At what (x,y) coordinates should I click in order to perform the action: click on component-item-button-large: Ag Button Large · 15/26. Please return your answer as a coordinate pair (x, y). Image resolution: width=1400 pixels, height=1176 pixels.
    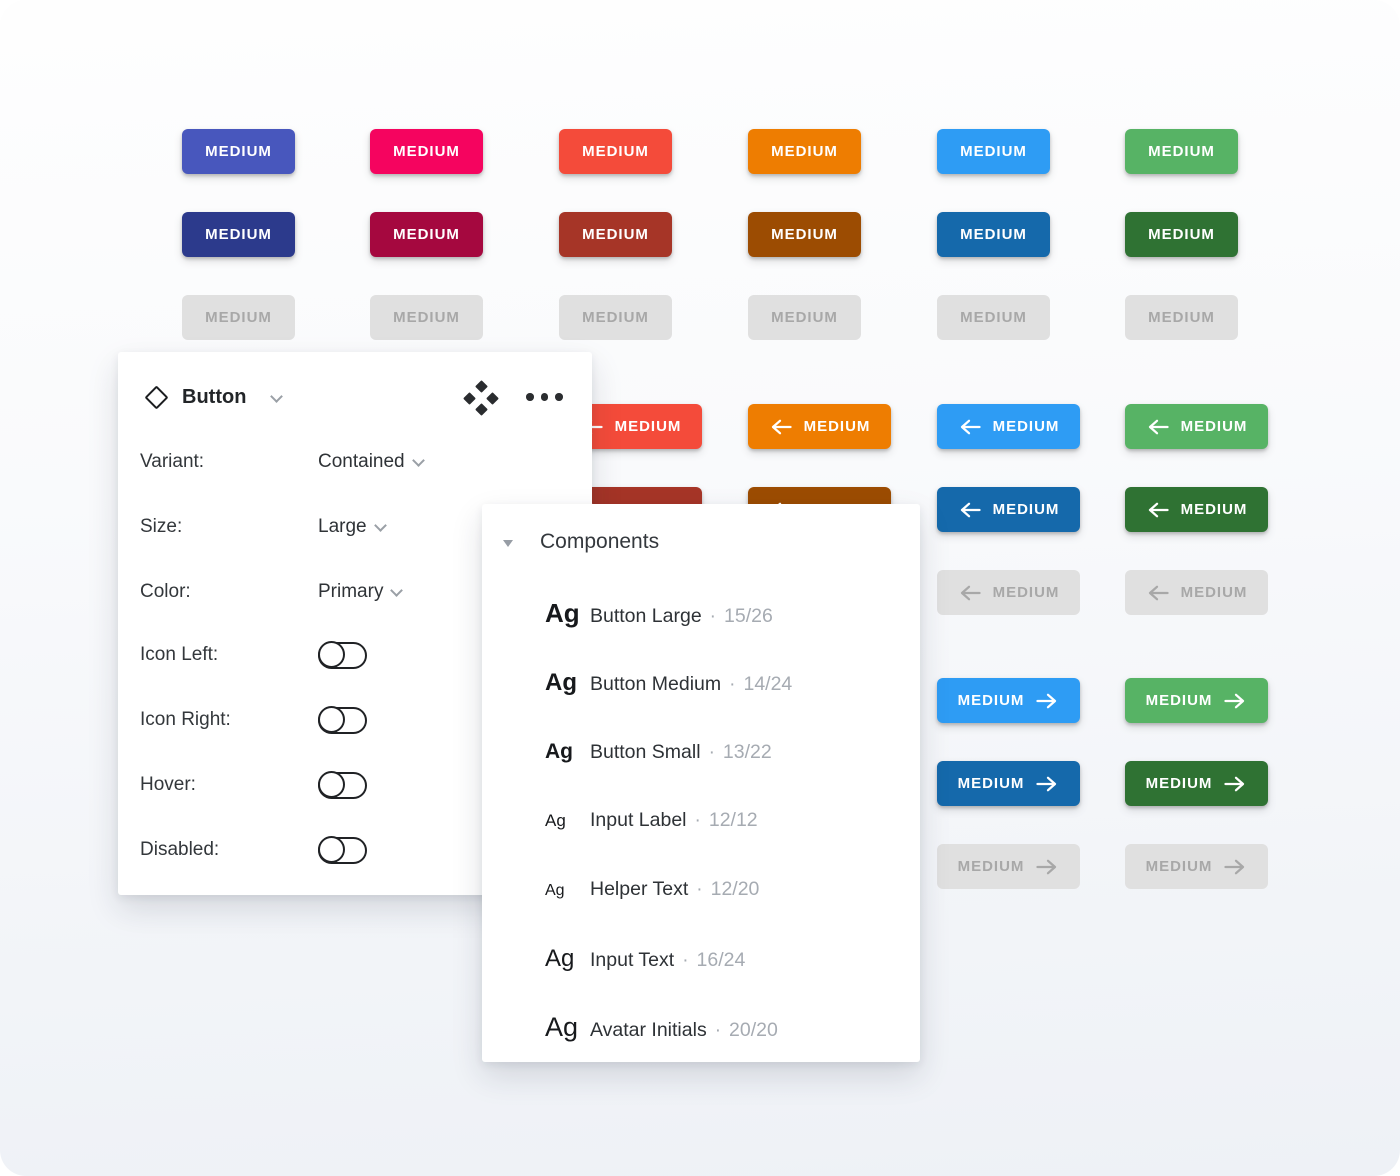
    Looking at the image, I should click on (724, 613).